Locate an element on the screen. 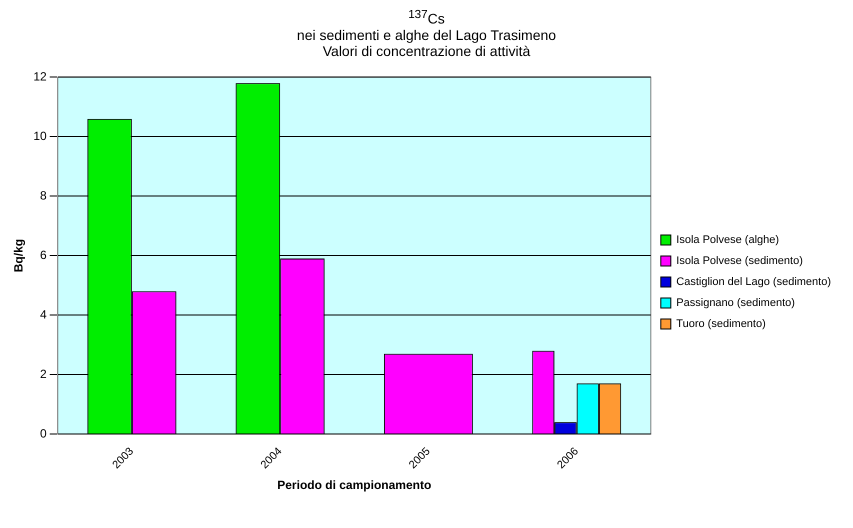 The image size is (853, 528). y-tick-label: 2 is located at coordinates (44, 373).